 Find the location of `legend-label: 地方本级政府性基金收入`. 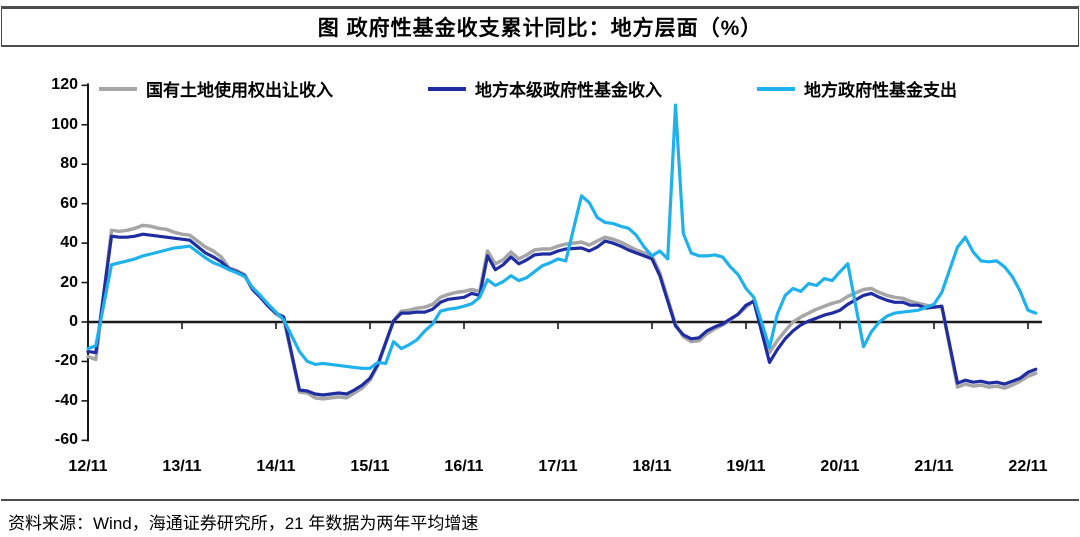

legend-label: 地方本级政府性基金收入 is located at coordinates (568, 90).